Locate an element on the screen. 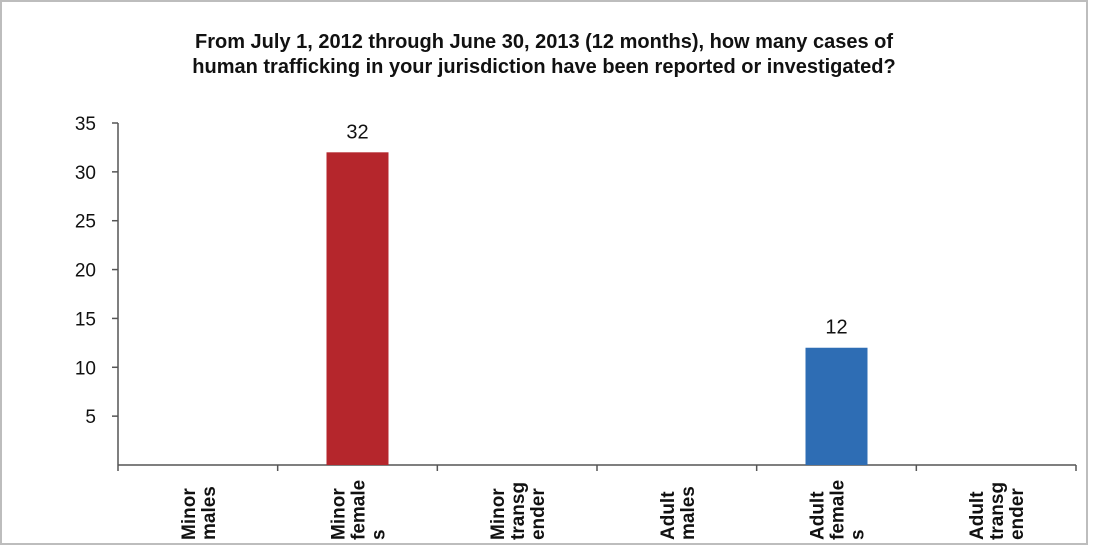 This screenshot has width=1094, height=553. y-tick-label: 25 is located at coordinates (85, 222).